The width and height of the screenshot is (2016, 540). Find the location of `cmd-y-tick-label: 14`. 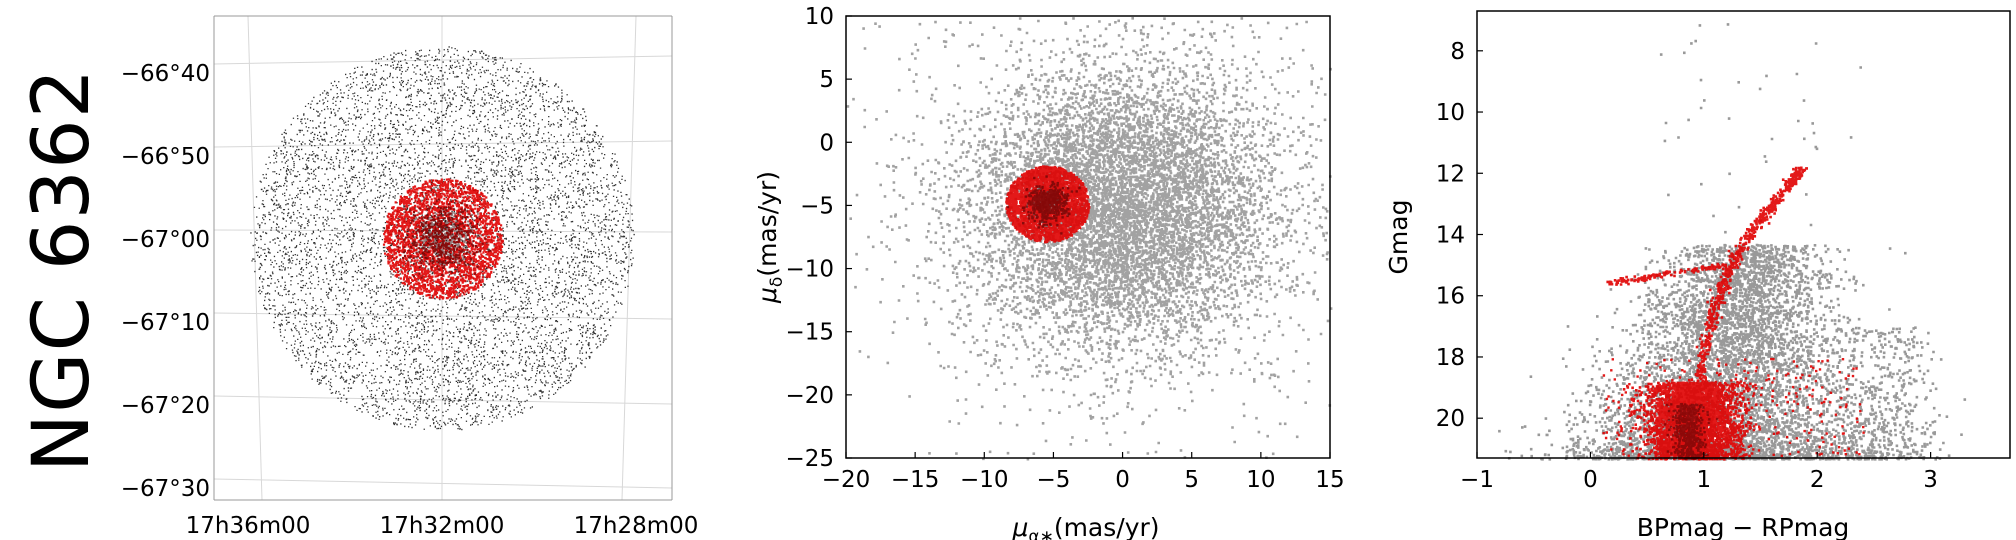

cmd-y-tick-label: 14 is located at coordinates (1450, 236).